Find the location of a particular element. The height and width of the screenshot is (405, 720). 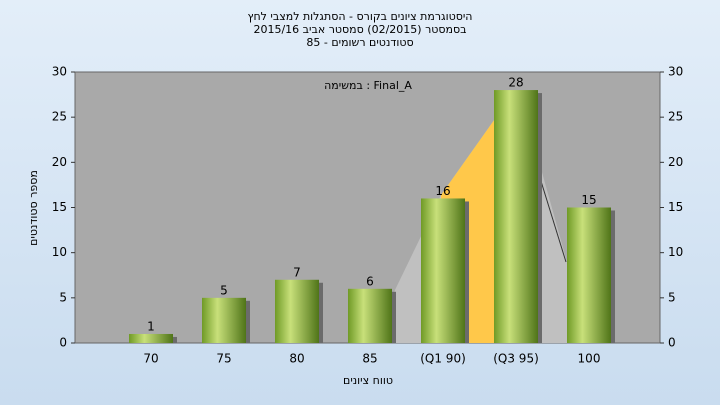

y-tick-label: 20 is located at coordinates (59, 162).